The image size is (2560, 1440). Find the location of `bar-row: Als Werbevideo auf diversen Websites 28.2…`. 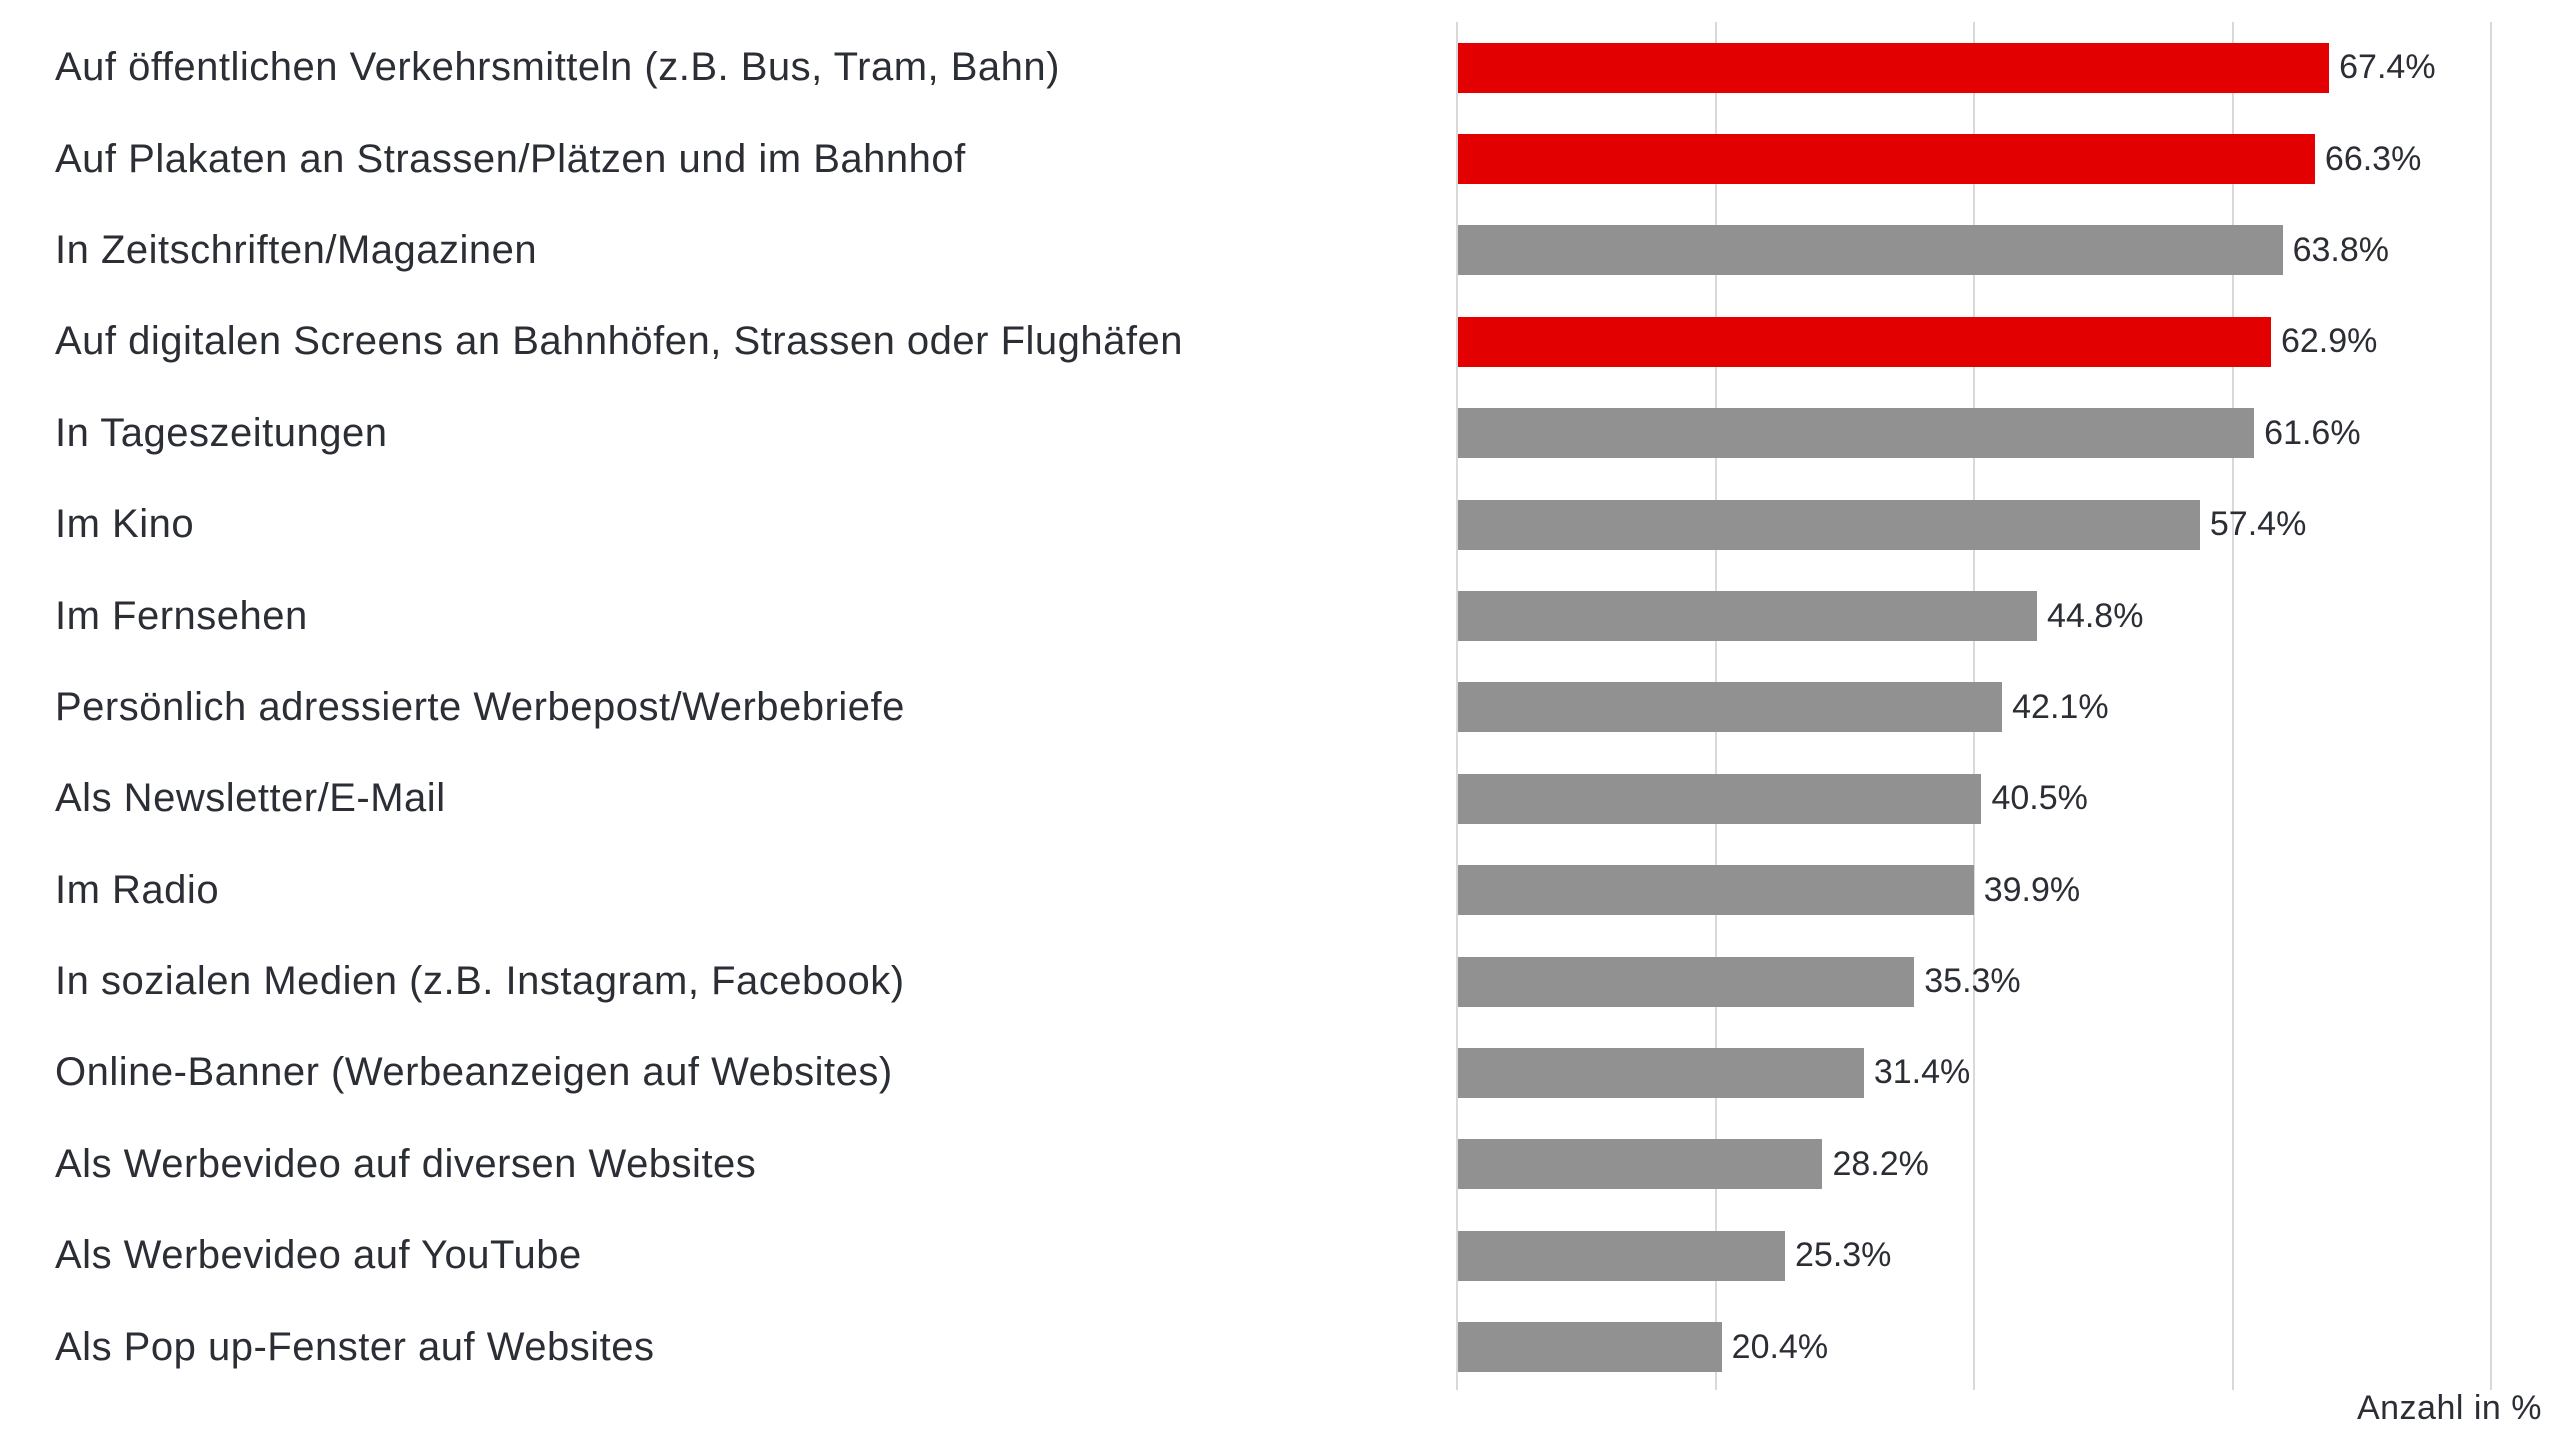

bar-row: Als Werbevideo auf diversen Websites 28.2… is located at coordinates (1280, 1164).